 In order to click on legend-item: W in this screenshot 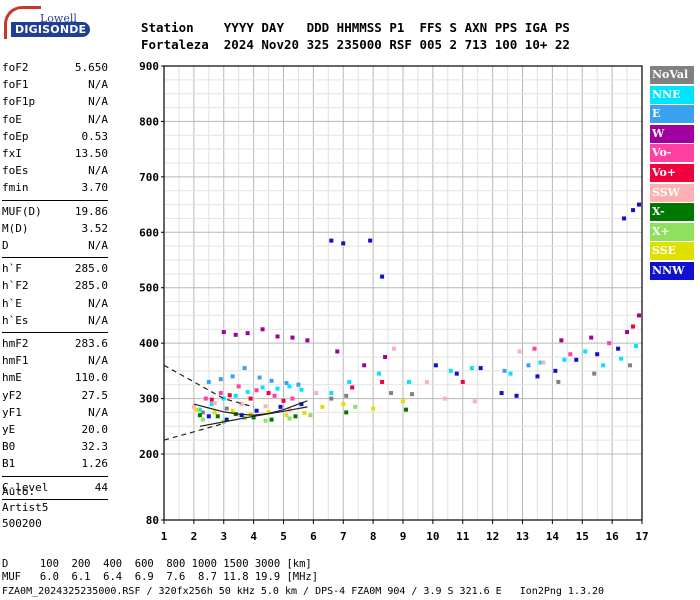, I will do `click(672, 133)`.